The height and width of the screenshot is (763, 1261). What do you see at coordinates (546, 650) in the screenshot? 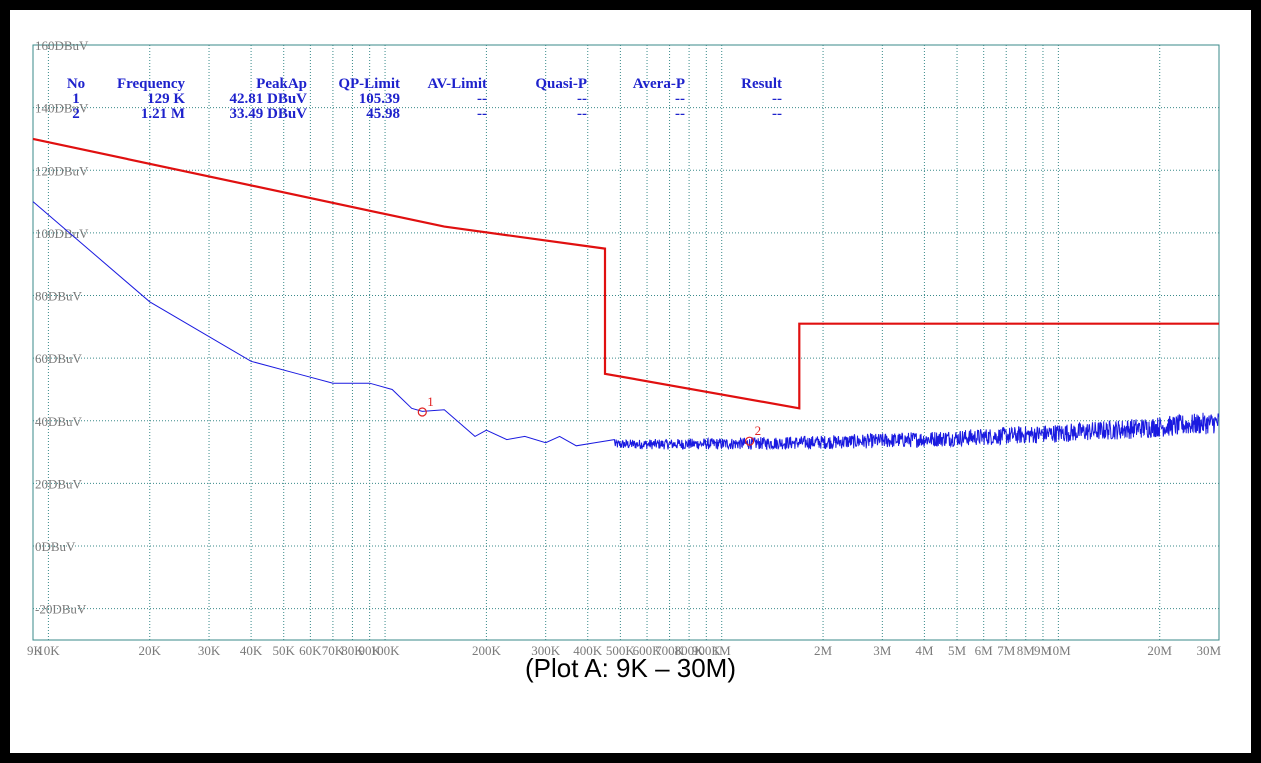
I see `x-tick-label: 300K` at bounding box center [546, 650].